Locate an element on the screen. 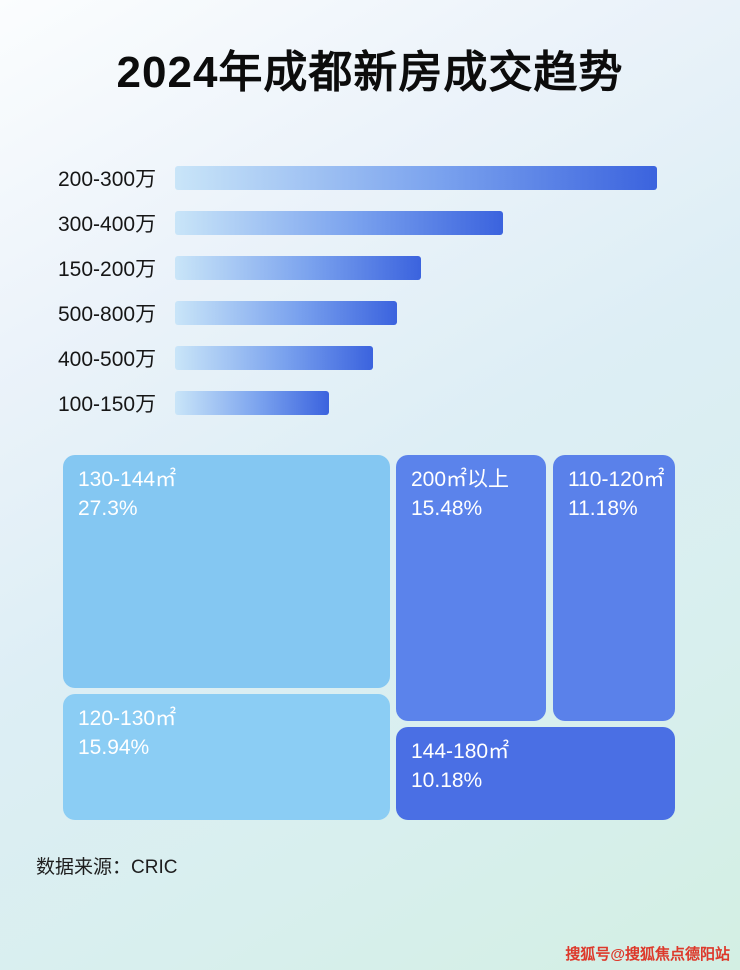 The height and width of the screenshot is (970, 740). treemap-block-label: 110-120㎡ is located at coordinates (616, 479).